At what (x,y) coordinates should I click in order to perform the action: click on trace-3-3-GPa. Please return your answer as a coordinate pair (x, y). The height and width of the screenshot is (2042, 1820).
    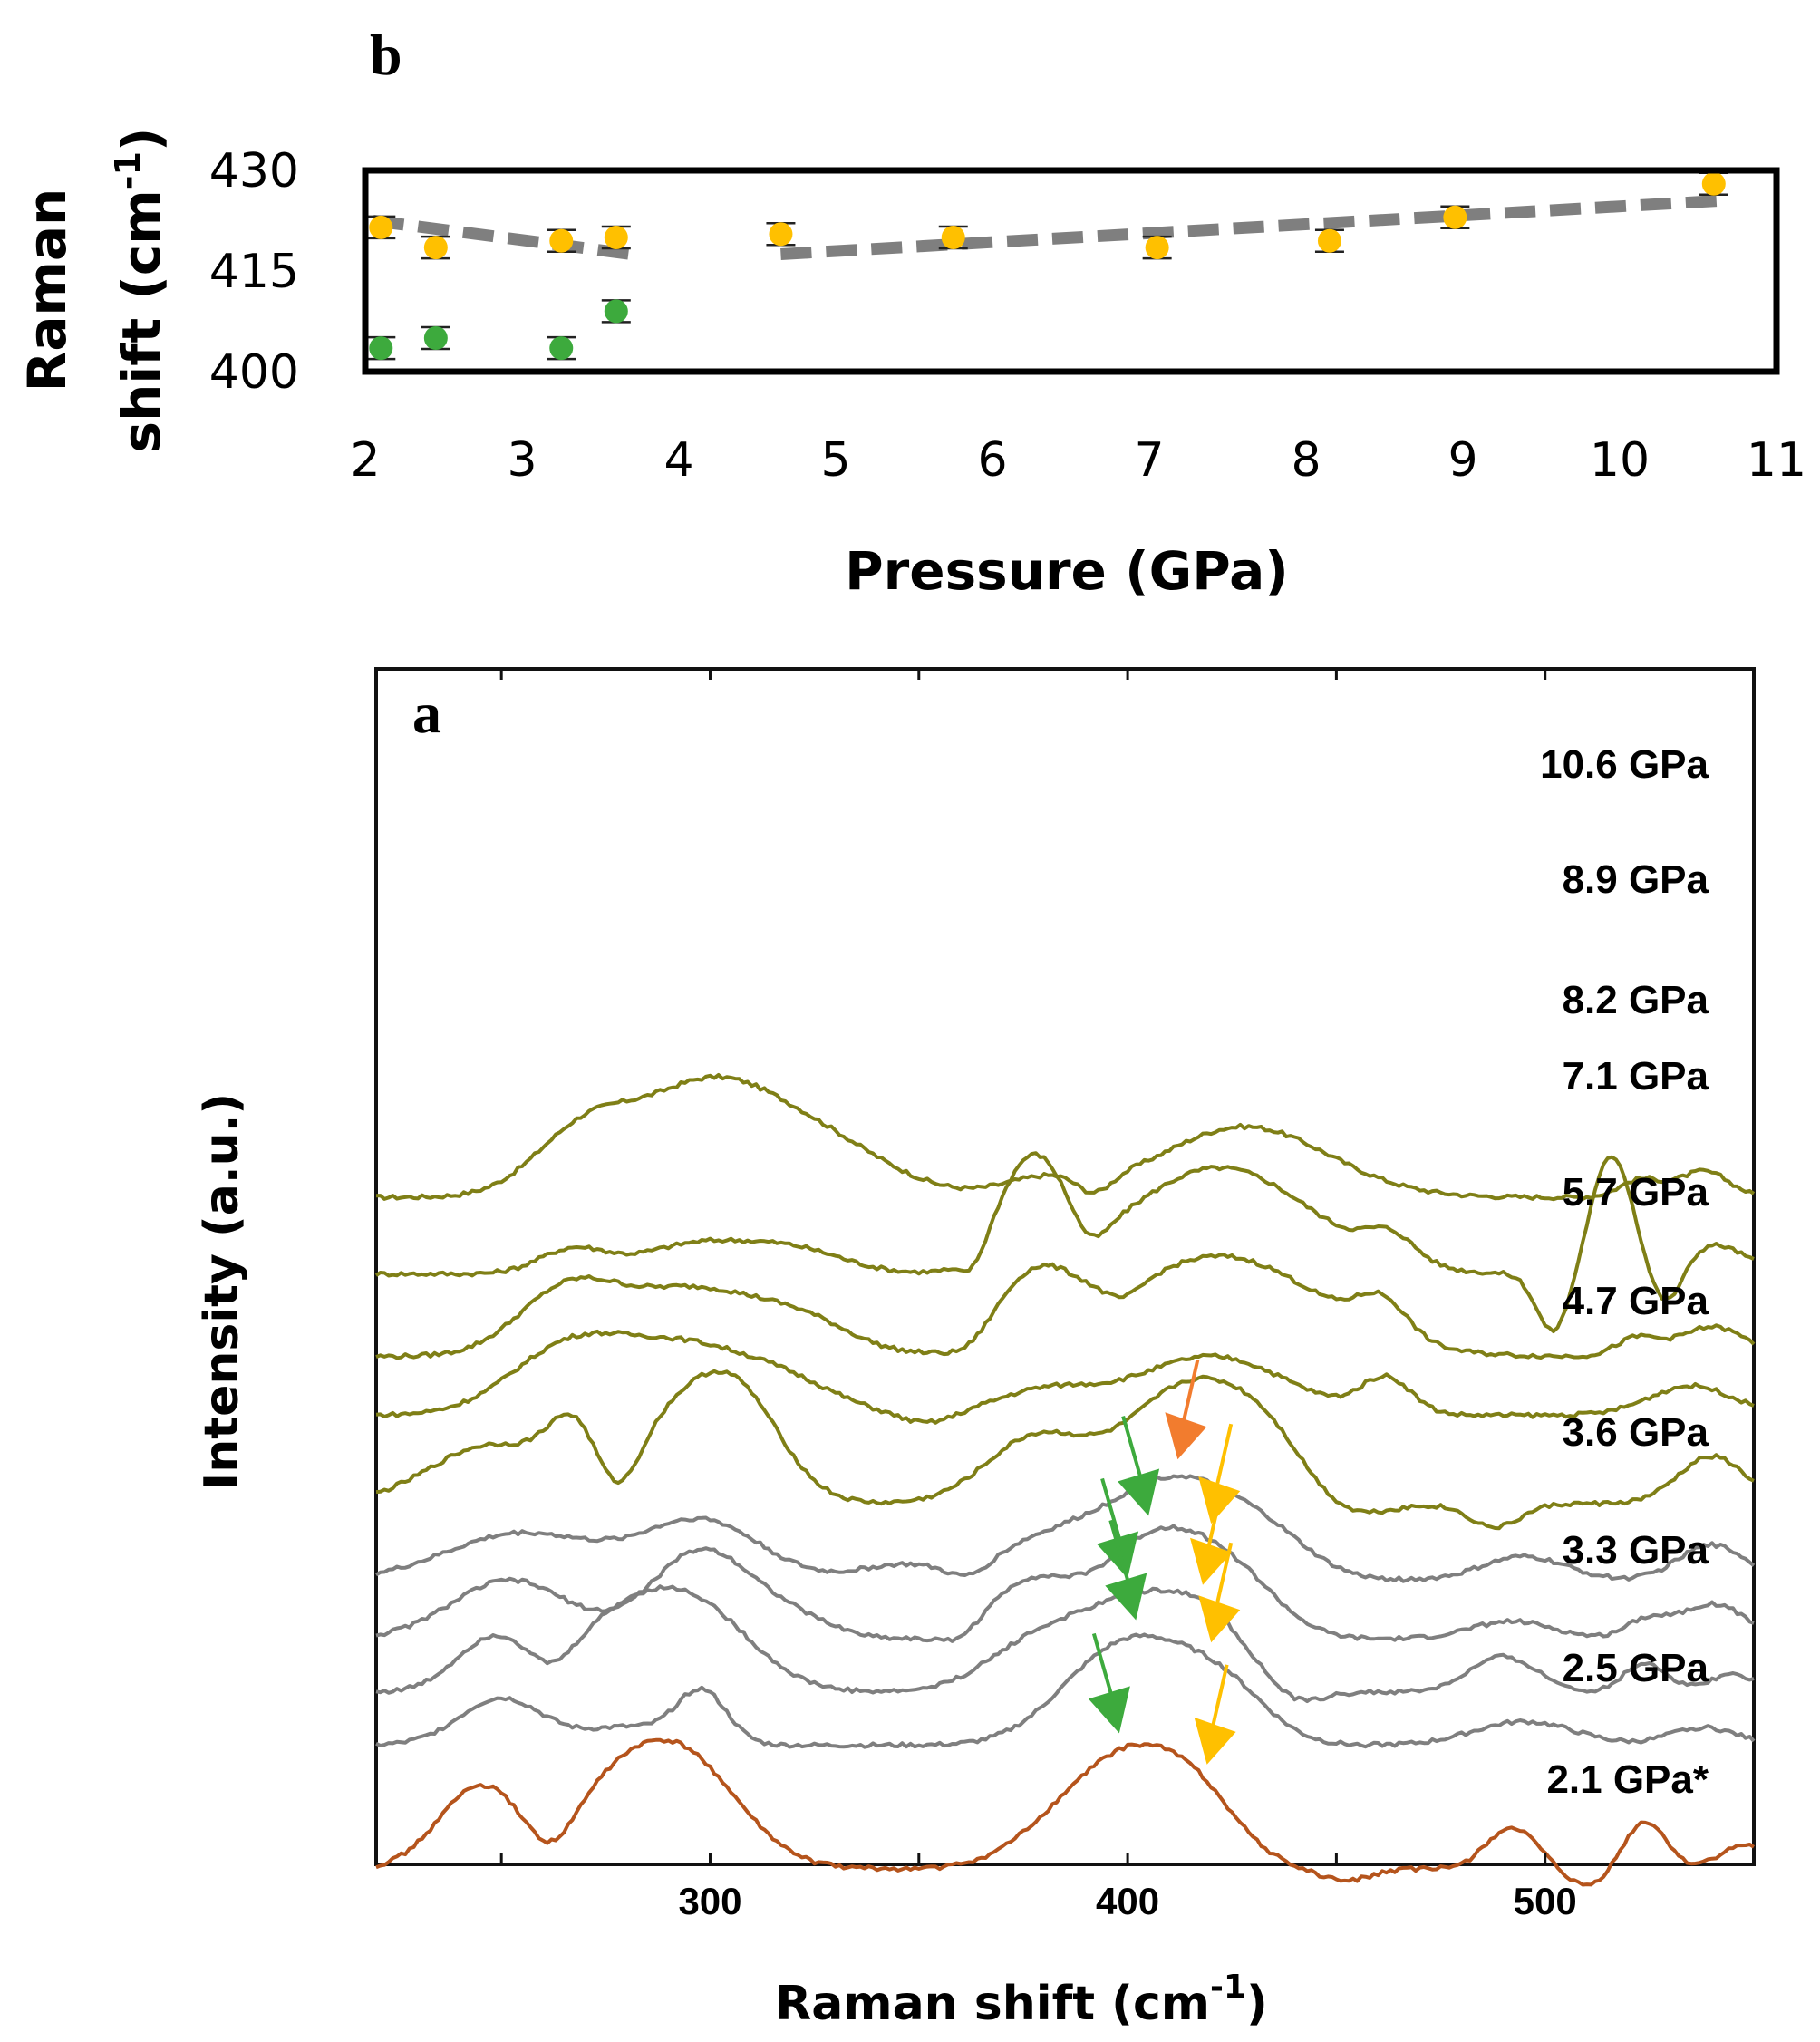
    Looking at the image, I should click on (1065, 1644).